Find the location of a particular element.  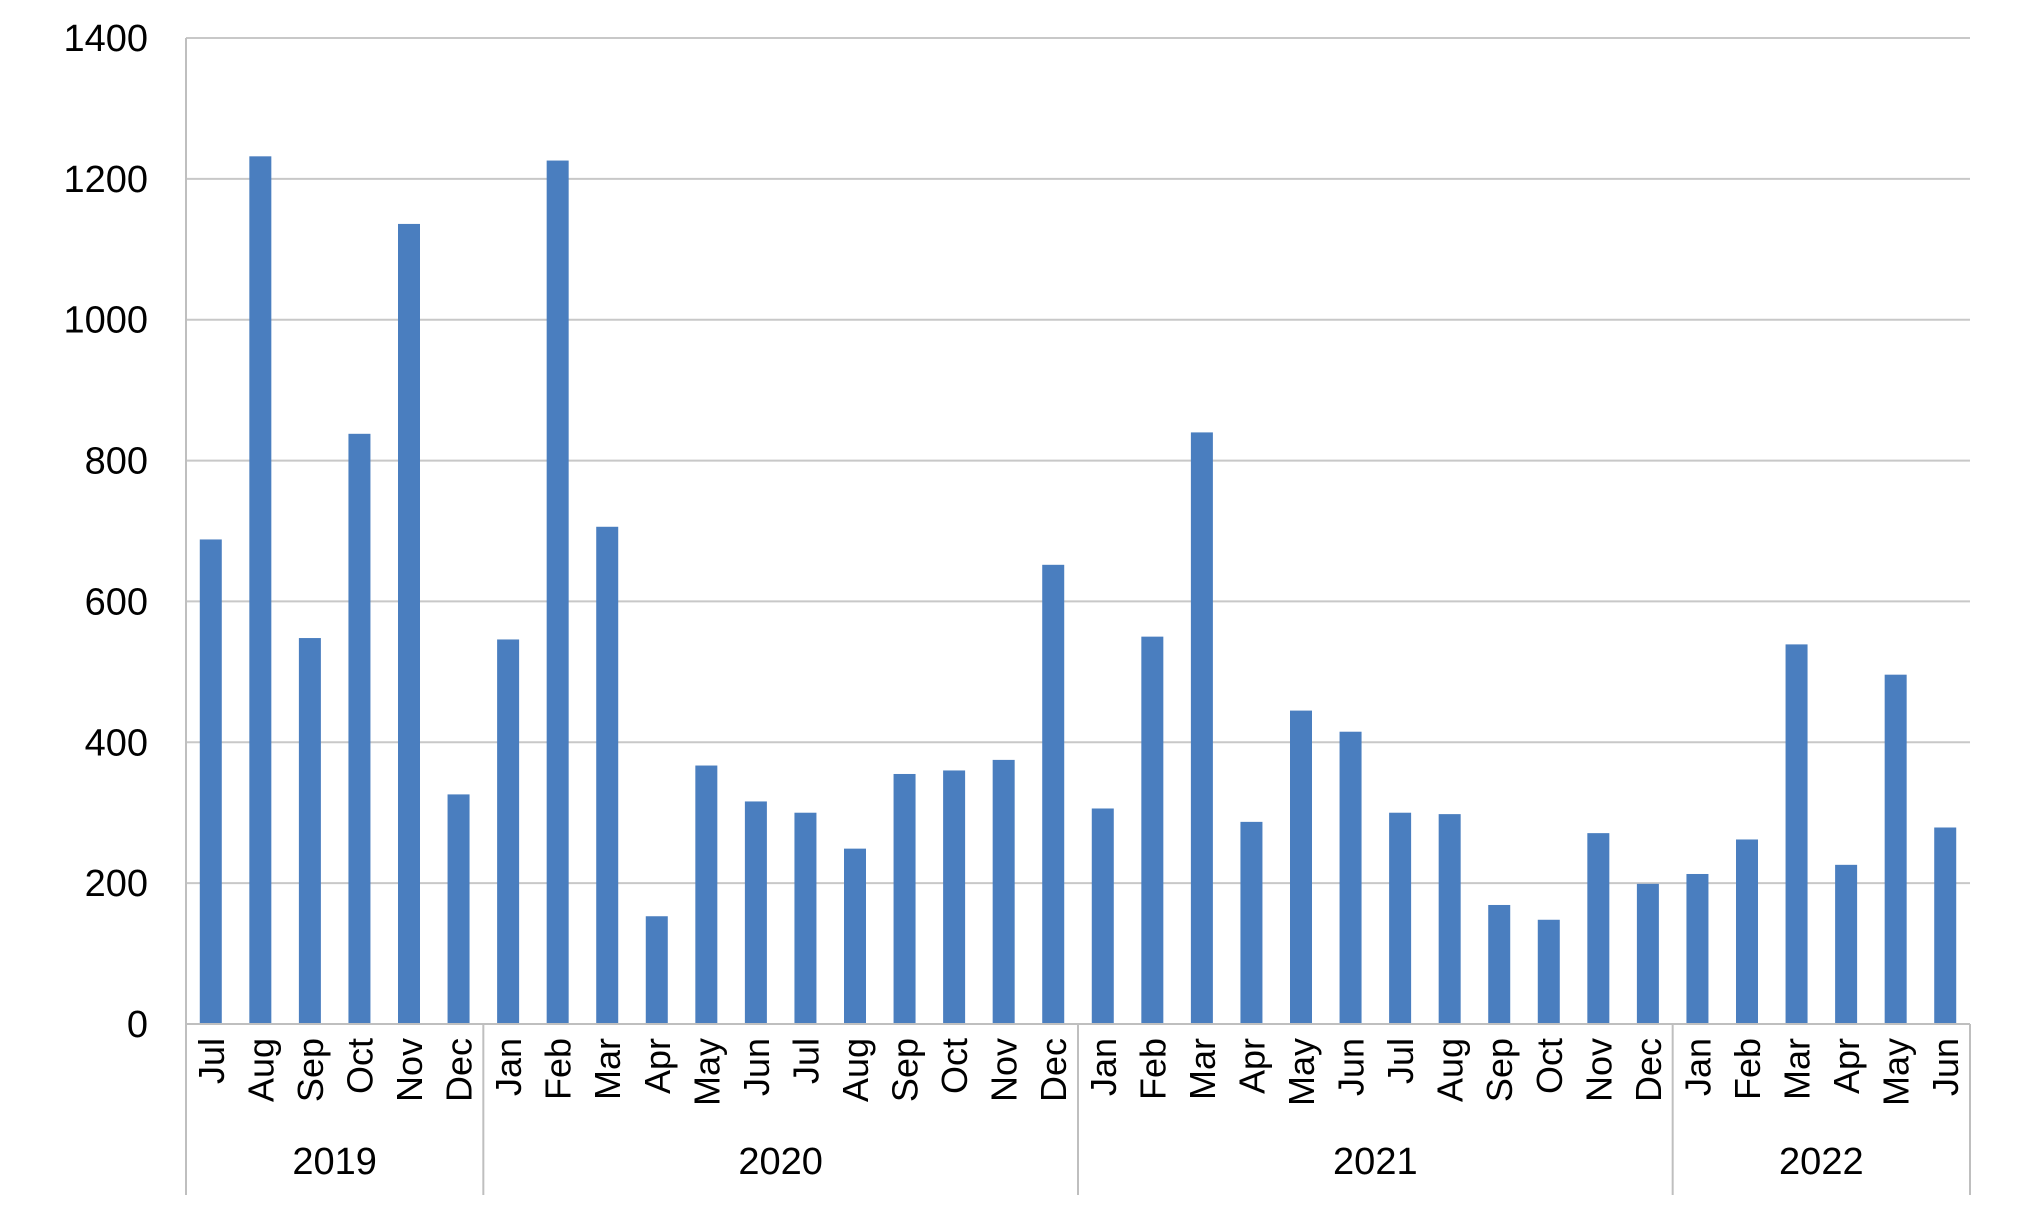

year-group-label: 2022 is located at coordinates (1821, 1162).